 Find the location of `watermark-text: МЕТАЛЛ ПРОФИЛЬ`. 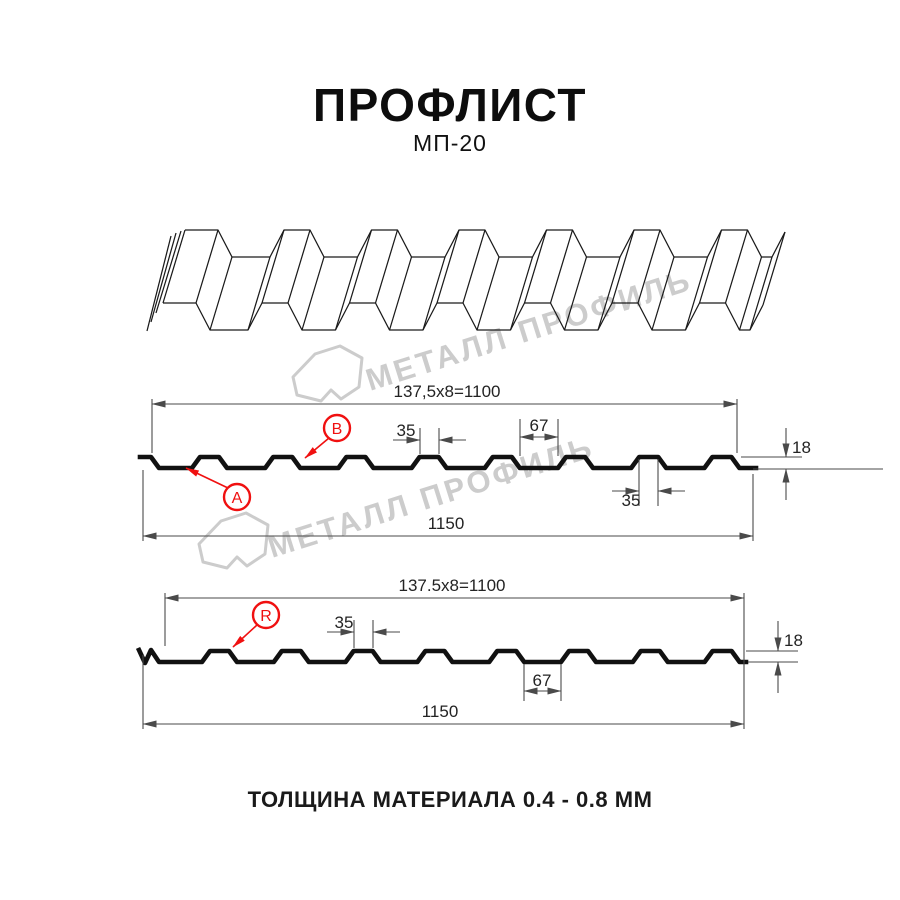

watermark-text: МЕТАЛЛ ПРОФИЛЬ is located at coordinates (431, 497).